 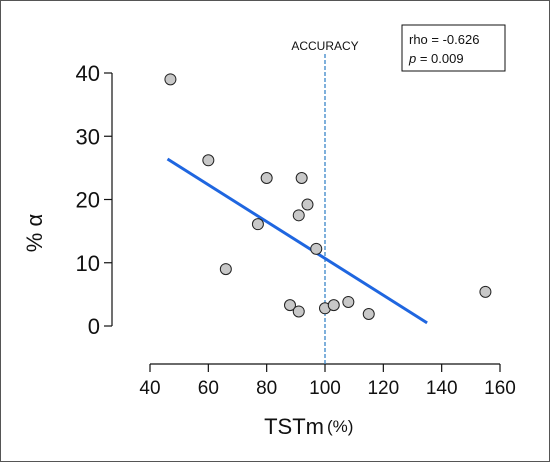 I want to click on x-tick-label: 80, so click(x=266, y=388).